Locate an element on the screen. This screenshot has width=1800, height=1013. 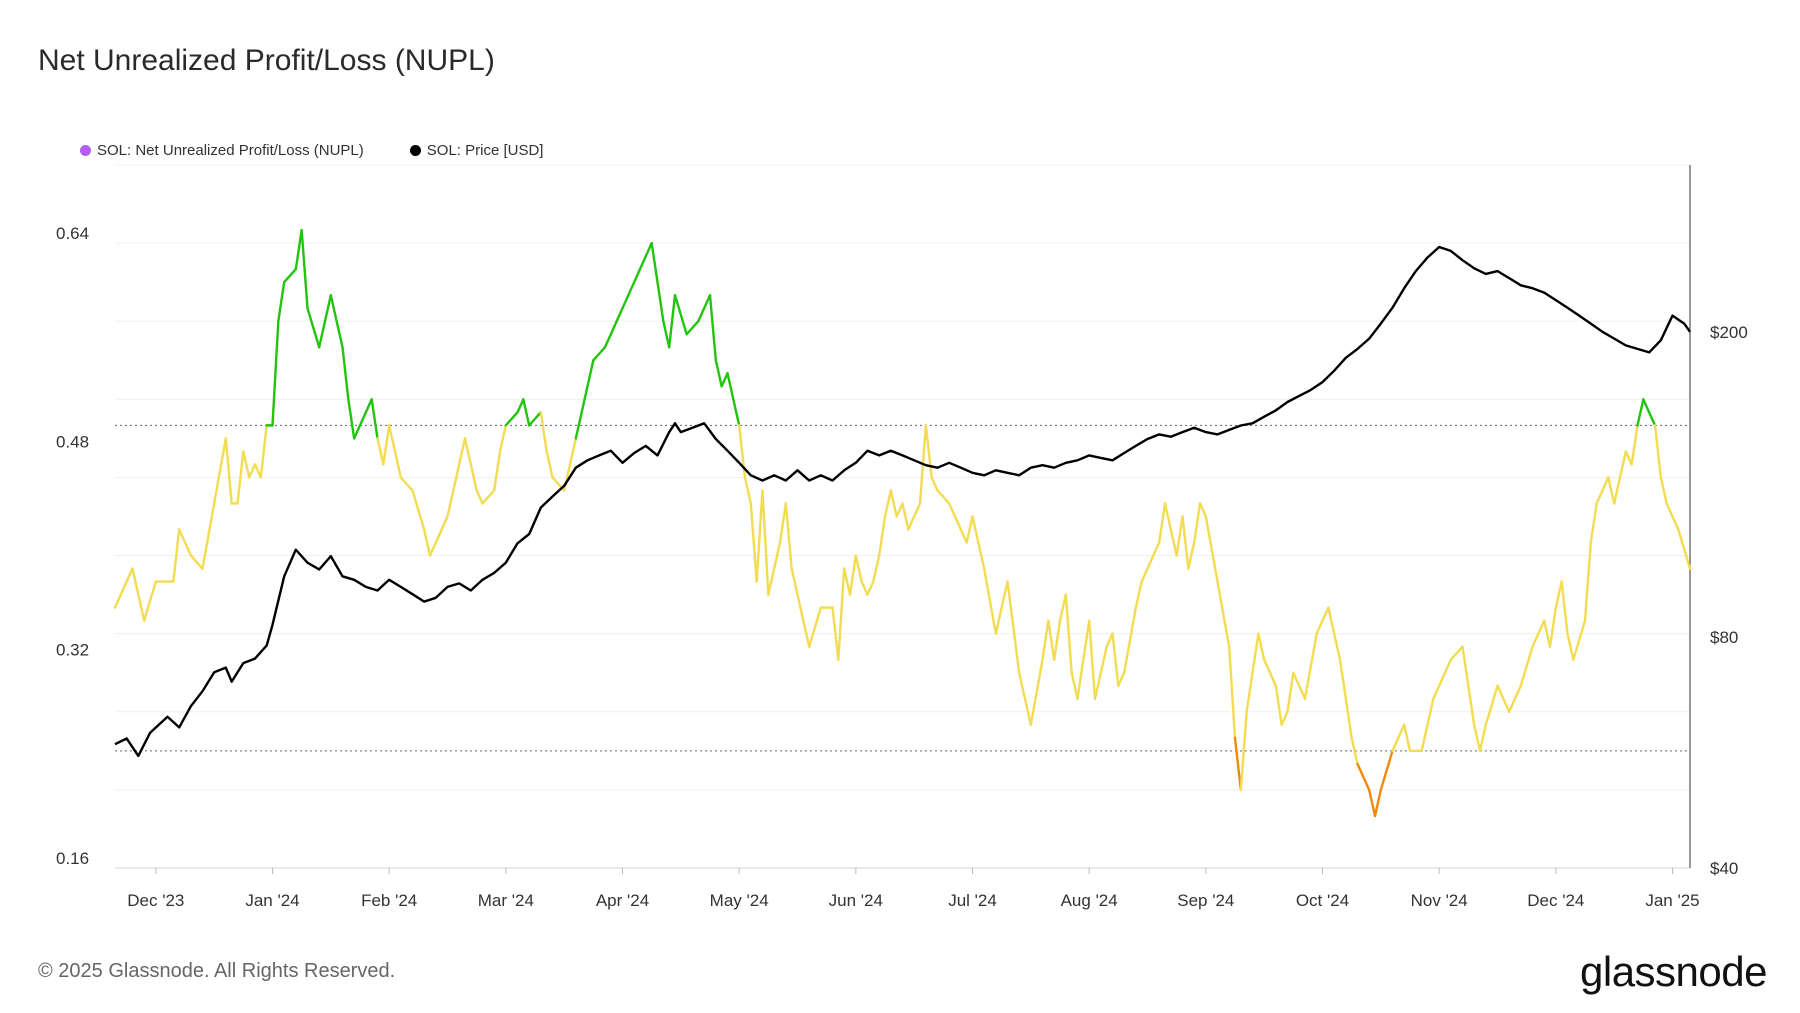
x-tick-label: Feb '24 is located at coordinates (389, 900).